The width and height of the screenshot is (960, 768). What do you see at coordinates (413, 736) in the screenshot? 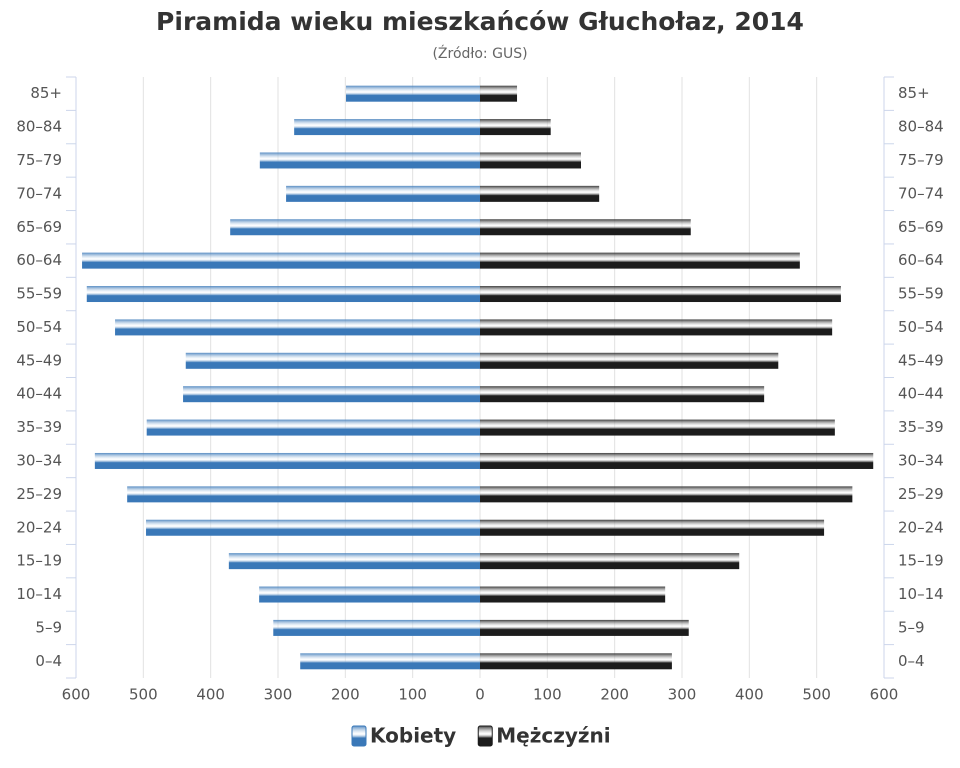
I see `legend-label: Kobiety` at bounding box center [413, 736].